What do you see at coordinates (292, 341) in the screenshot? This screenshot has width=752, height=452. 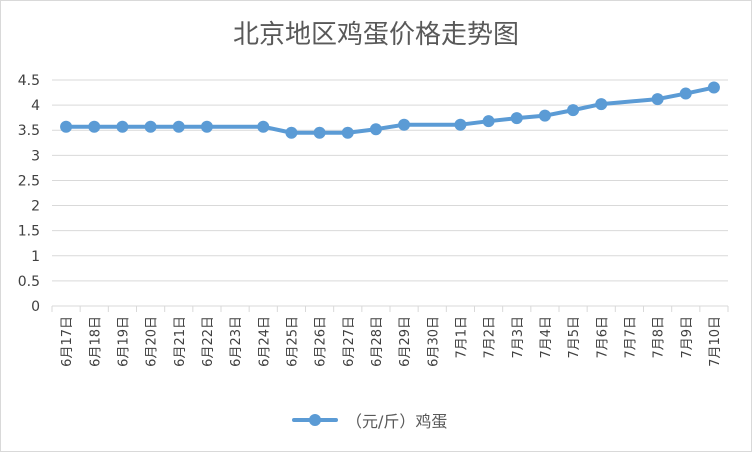 I see `x-tick-label: 6月25日` at bounding box center [292, 341].